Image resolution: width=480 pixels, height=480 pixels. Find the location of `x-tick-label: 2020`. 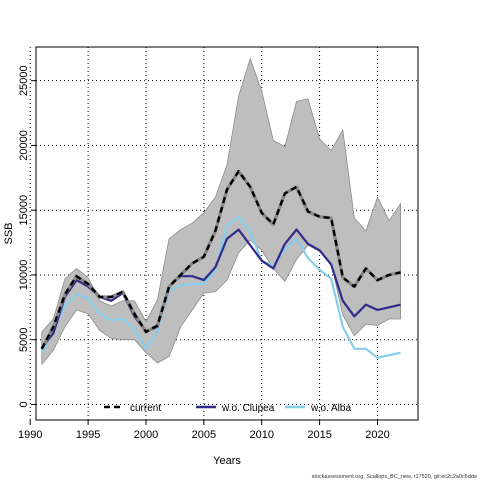

x-tick-label: 2020 is located at coordinates (377, 435).